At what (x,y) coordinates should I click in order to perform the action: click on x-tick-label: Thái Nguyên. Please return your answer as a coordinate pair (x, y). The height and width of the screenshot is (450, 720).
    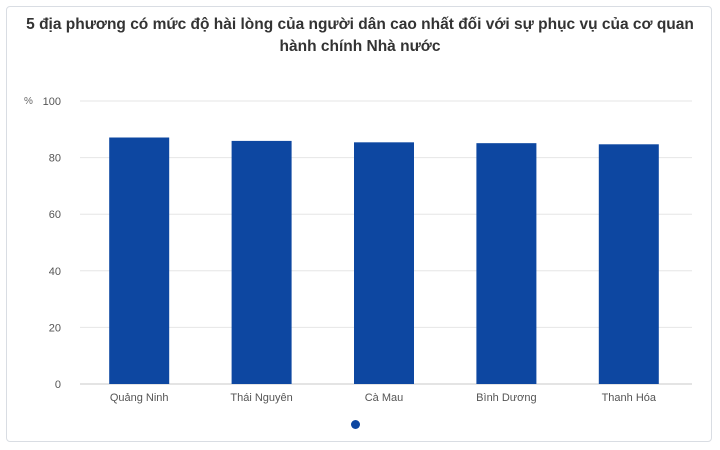
    Looking at the image, I should click on (261, 398).